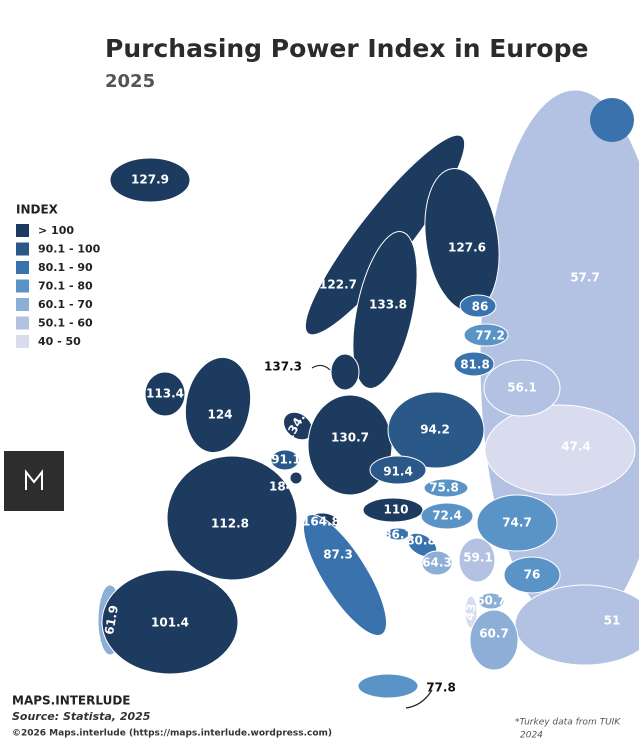  Describe the element at coordinates (338, 285) in the screenshot. I see `region-label: 122.7` at that location.